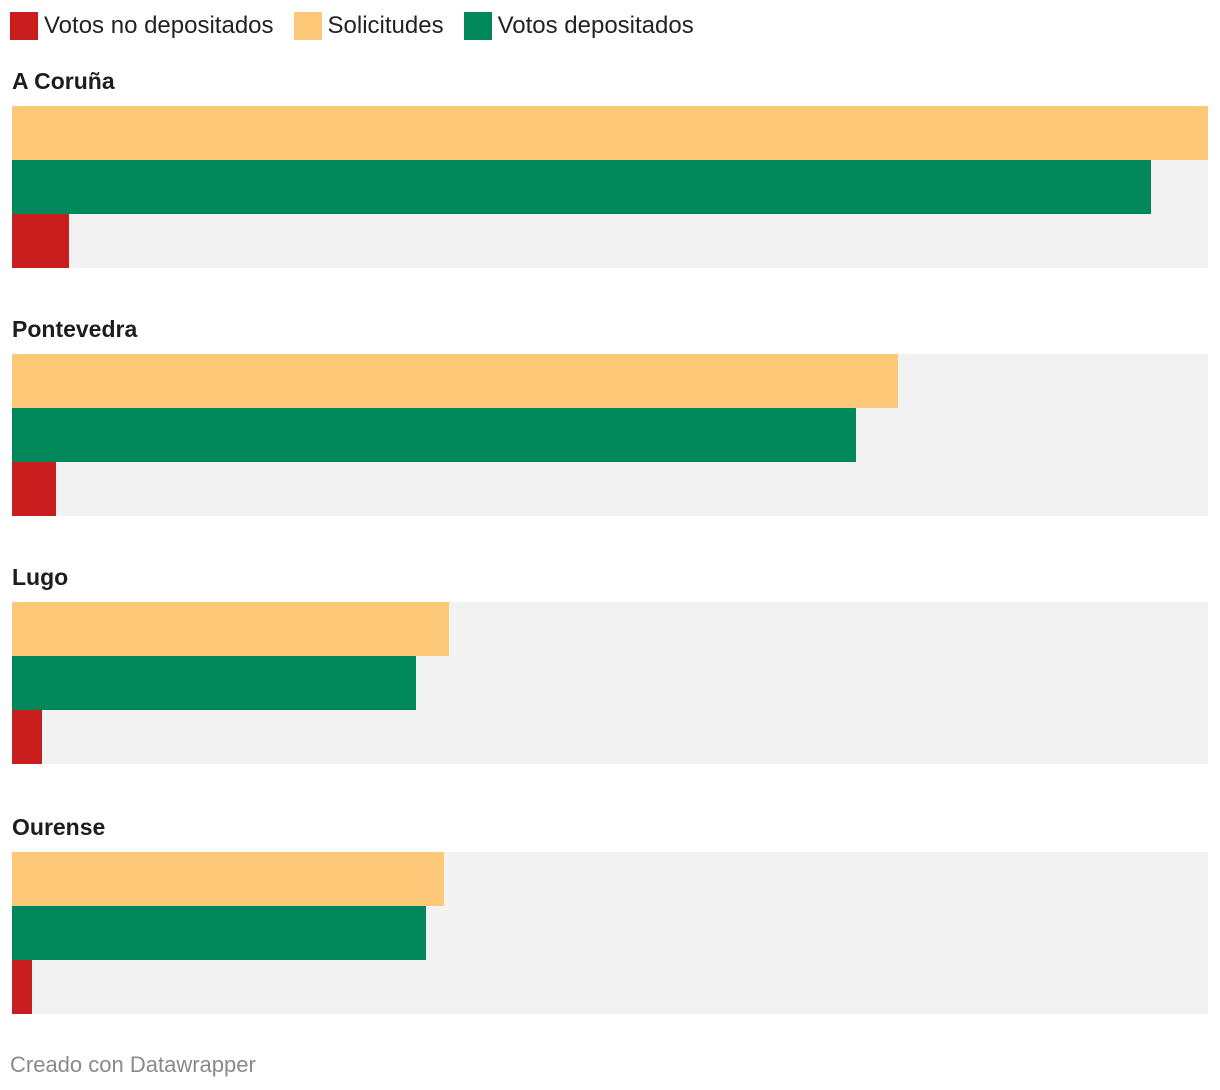 Image resolution: width=1220 pixels, height=1090 pixels. What do you see at coordinates (307, 26) in the screenshot?
I see `legend-swatch-solicitudes` at bounding box center [307, 26].